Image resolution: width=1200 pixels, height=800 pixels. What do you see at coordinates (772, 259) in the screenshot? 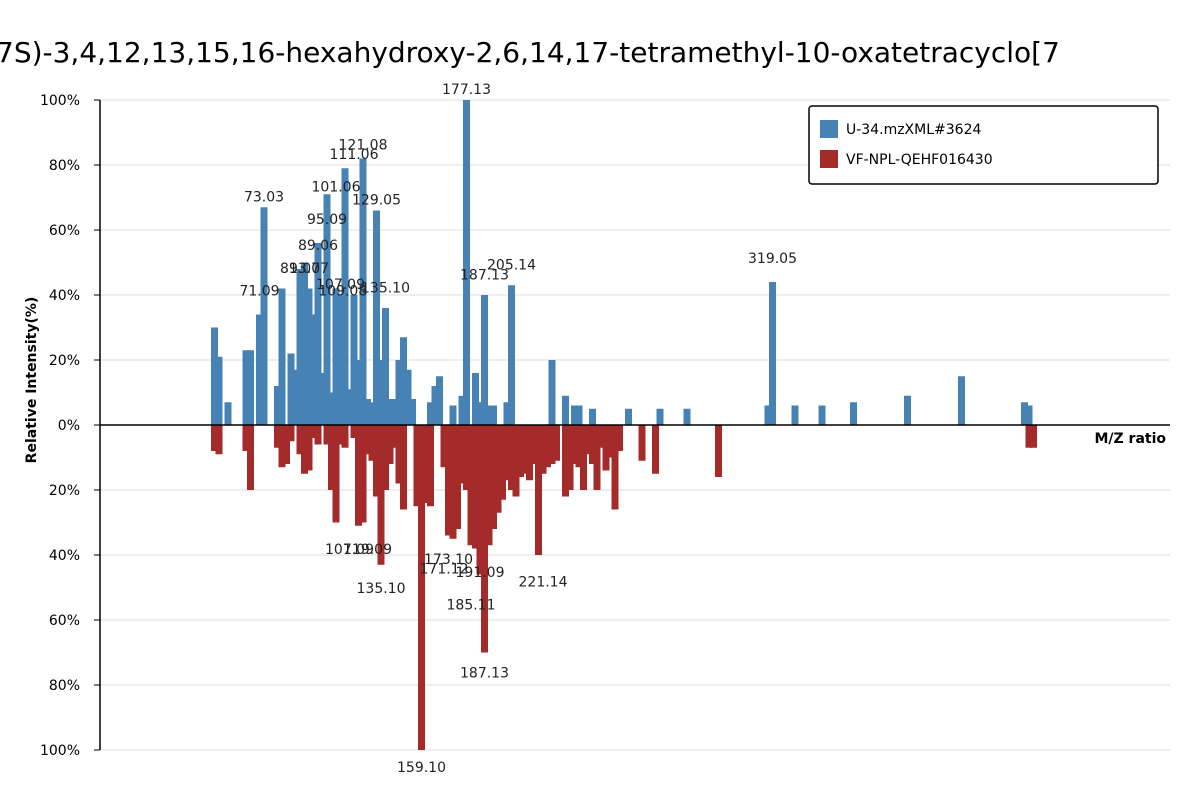
I see `peak-label-top: 319.05` at bounding box center [772, 259].